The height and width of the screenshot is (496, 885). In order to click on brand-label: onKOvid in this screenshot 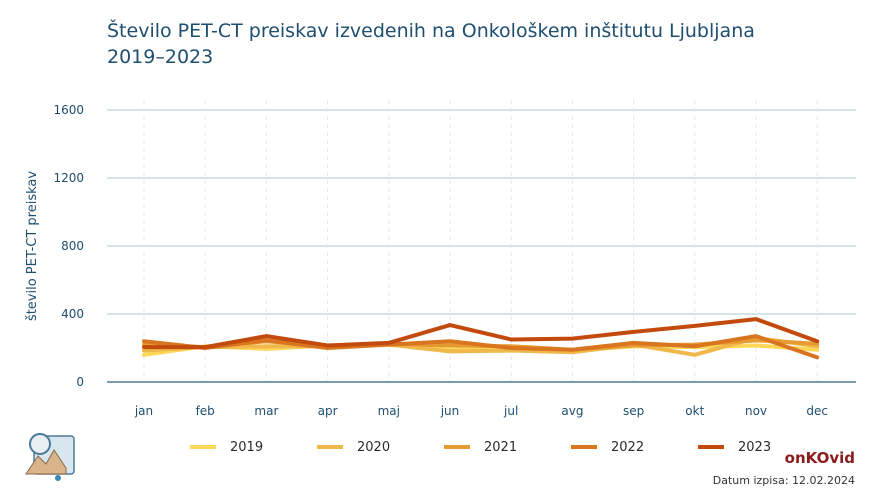, I will do `click(819, 458)`.